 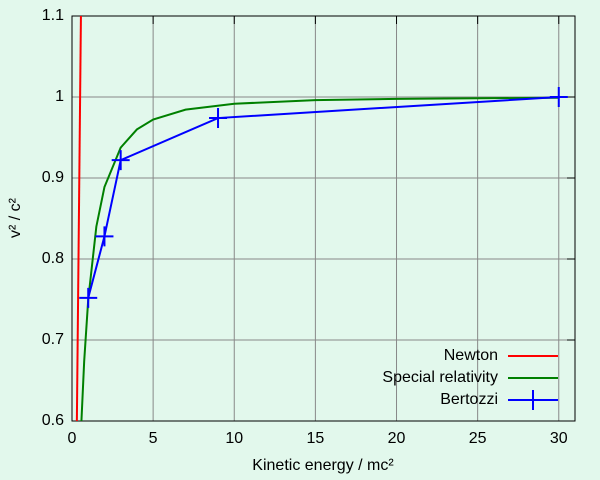 What do you see at coordinates (397, 438) in the screenshot?
I see `x-tick-label: 20` at bounding box center [397, 438].